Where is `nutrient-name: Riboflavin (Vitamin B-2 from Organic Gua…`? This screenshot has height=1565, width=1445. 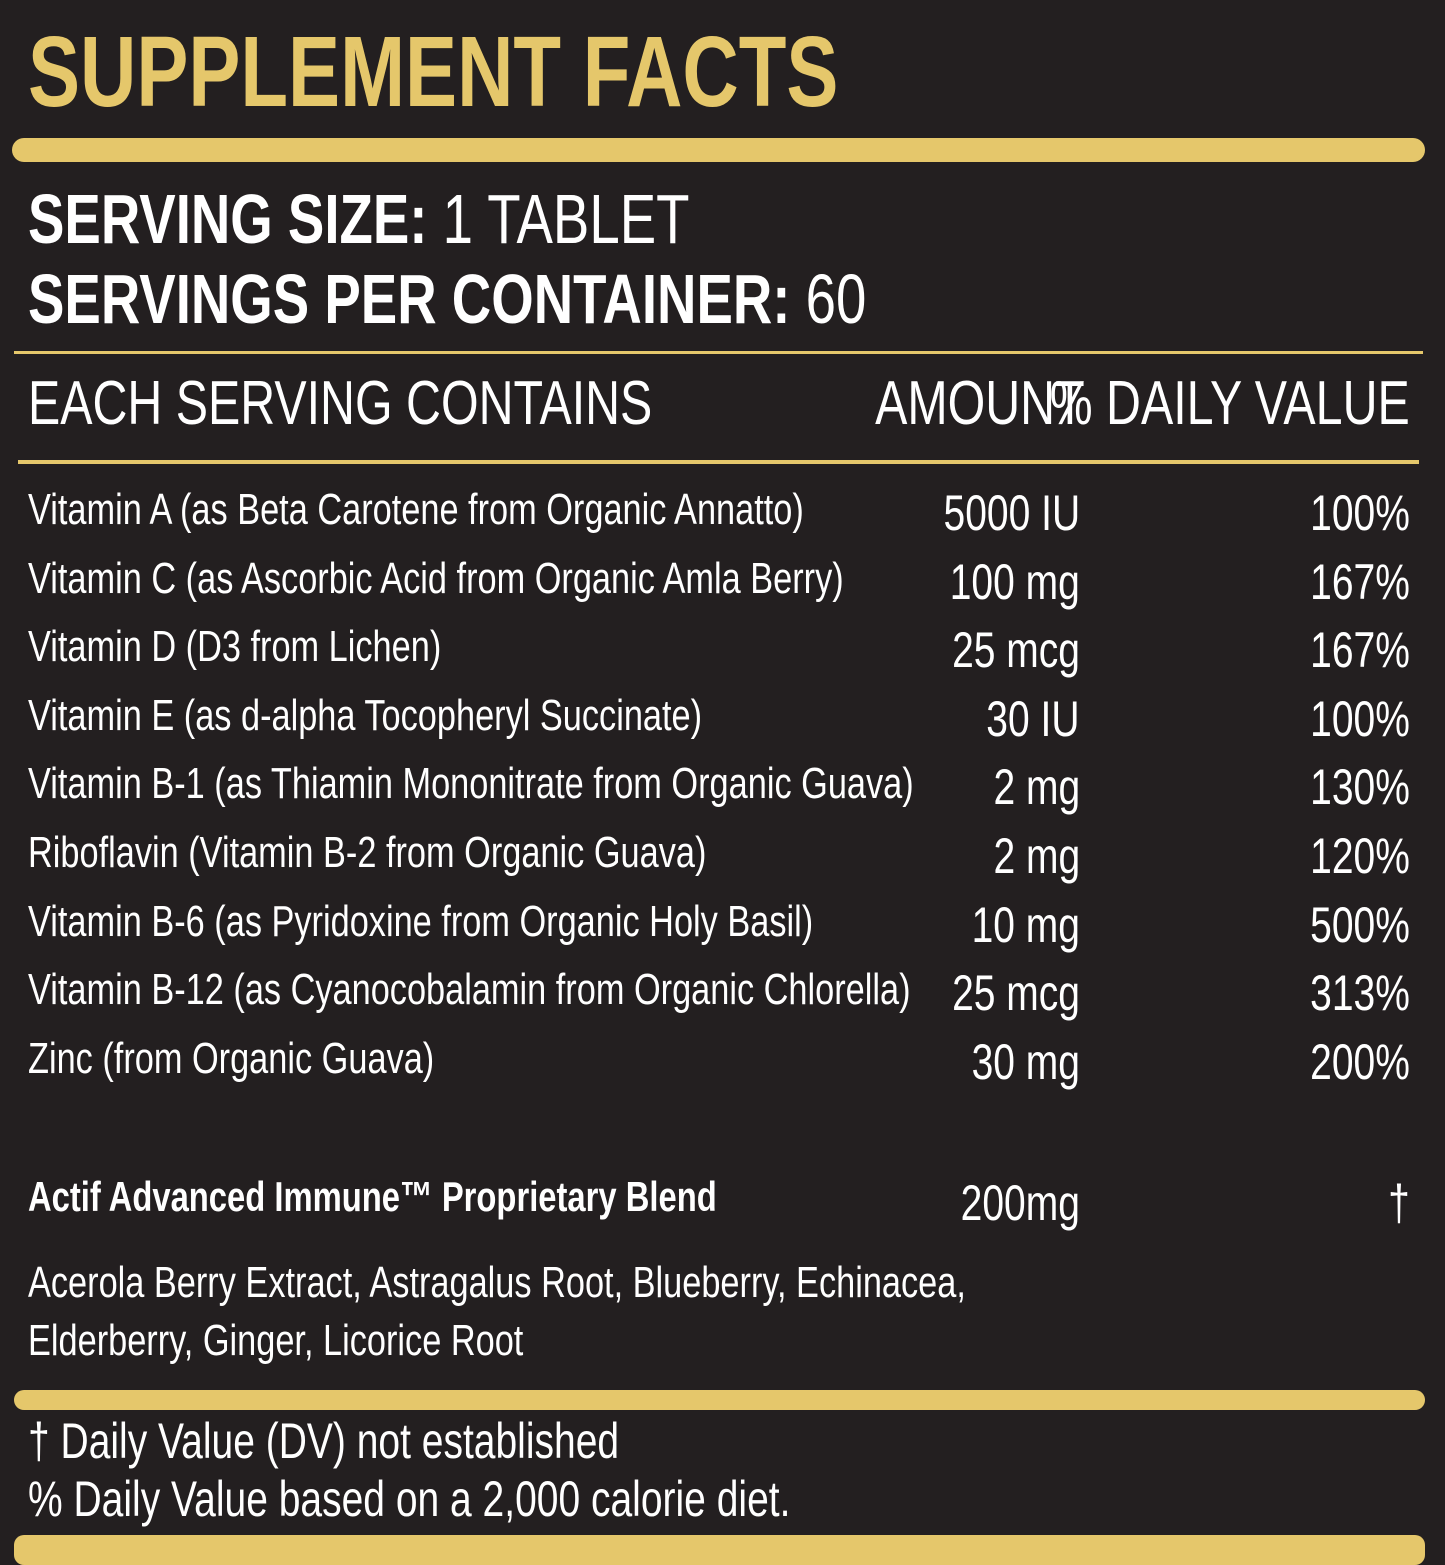
nutrient-name: Riboflavin (Vitamin B-2 from Organic Gua… is located at coordinates (367, 852).